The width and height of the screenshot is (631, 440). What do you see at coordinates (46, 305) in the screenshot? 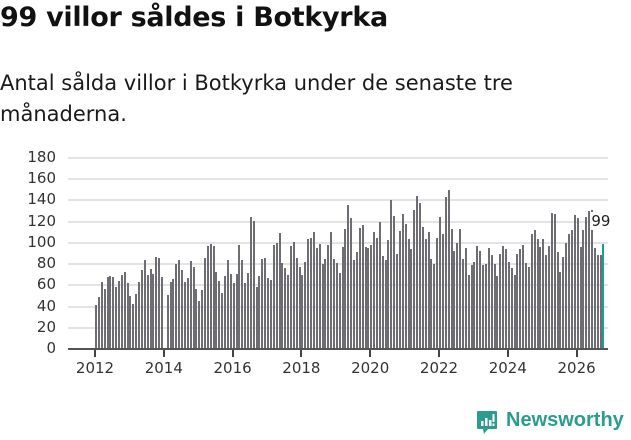
I see `y-tick-label: 40` at bounding box center [46, 305].